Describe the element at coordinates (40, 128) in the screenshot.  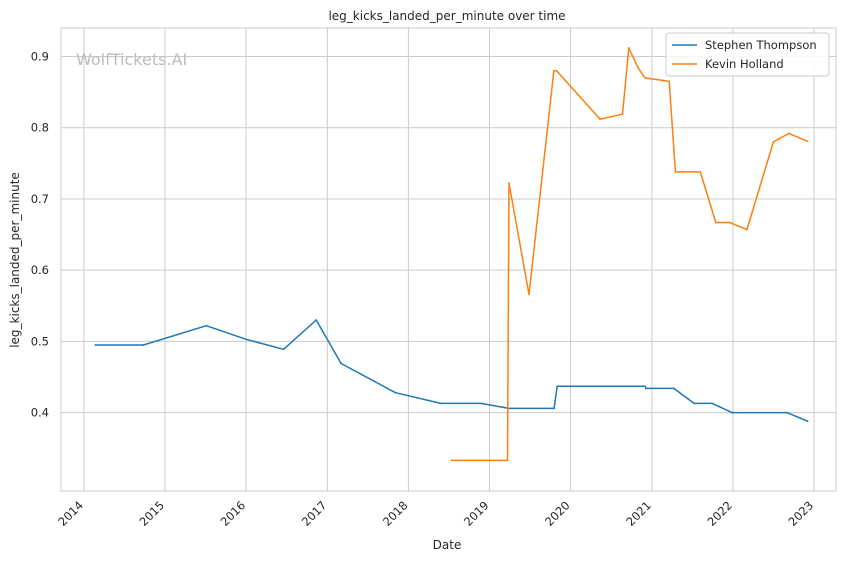
I see `y-tick-label: 0.8` at that location.